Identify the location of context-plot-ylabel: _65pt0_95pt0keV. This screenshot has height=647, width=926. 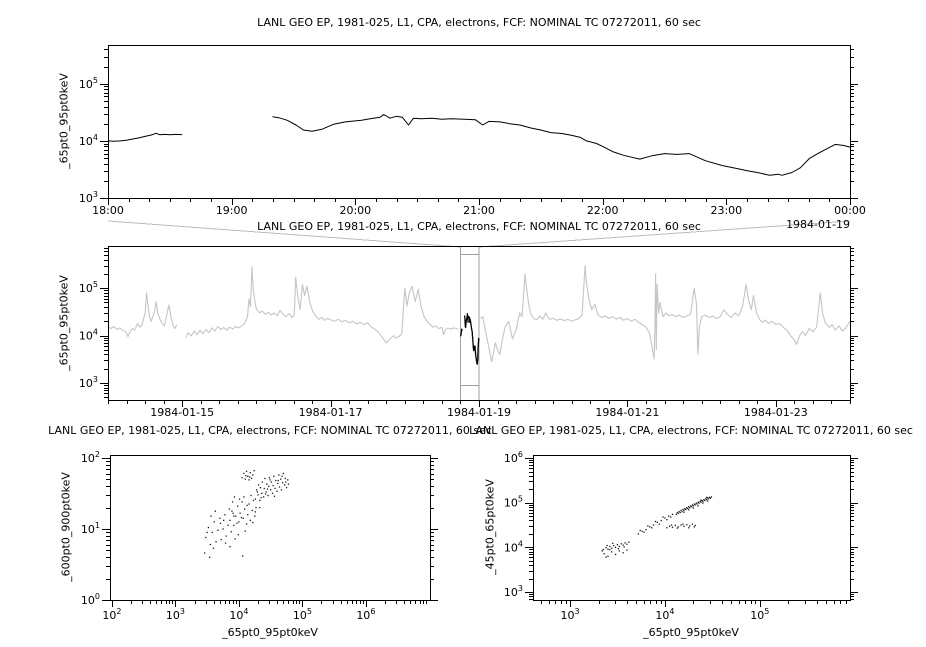
(64, 323).